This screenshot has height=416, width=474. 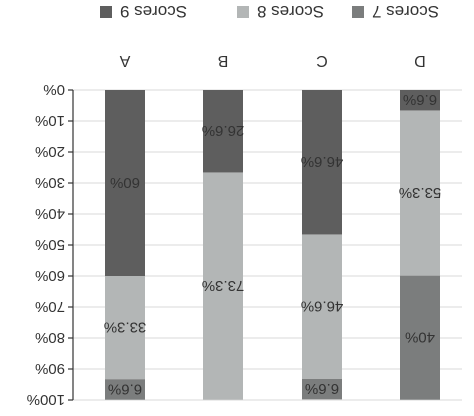 I want to click on y-tick-label-1: 10%, so click(x=50, y=120).